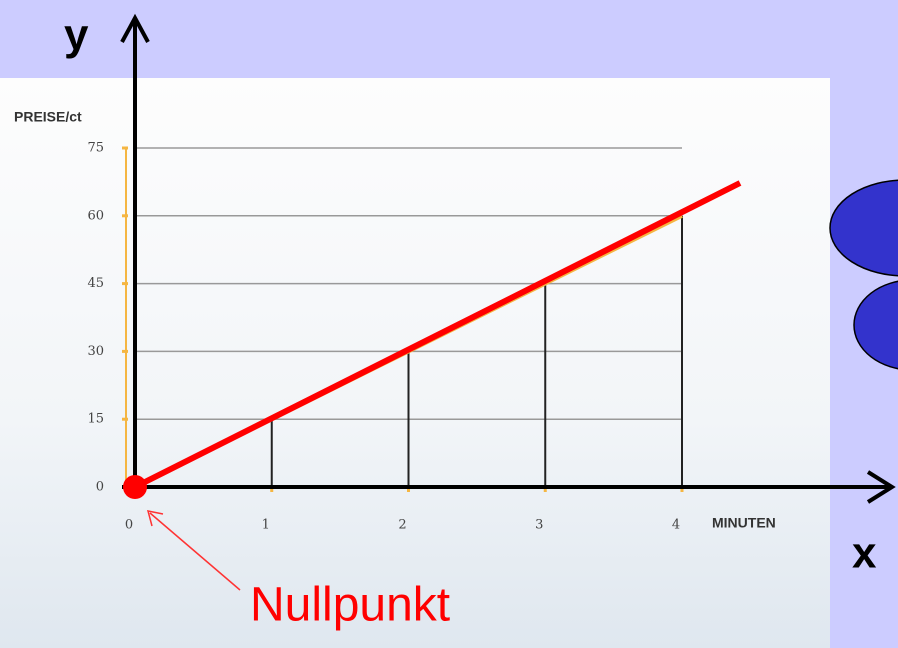  What do you see at coordinates (155, 518) in the screenshot?
I see `arrow-head` at bounding box center [155, 518].